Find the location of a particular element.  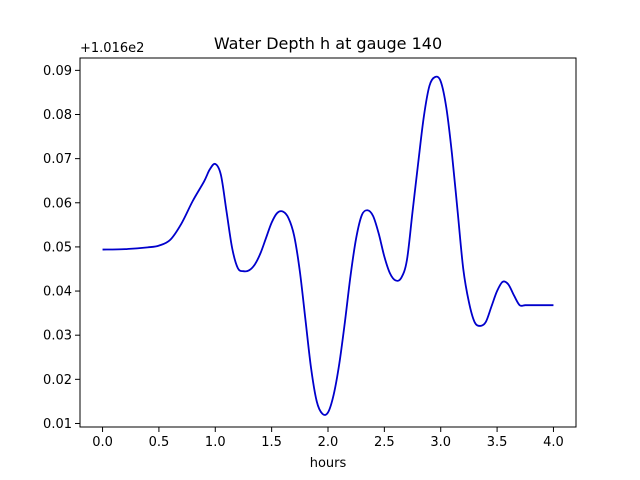

y-offset-label: +1.016e2 is located at coordinates (112, 48).